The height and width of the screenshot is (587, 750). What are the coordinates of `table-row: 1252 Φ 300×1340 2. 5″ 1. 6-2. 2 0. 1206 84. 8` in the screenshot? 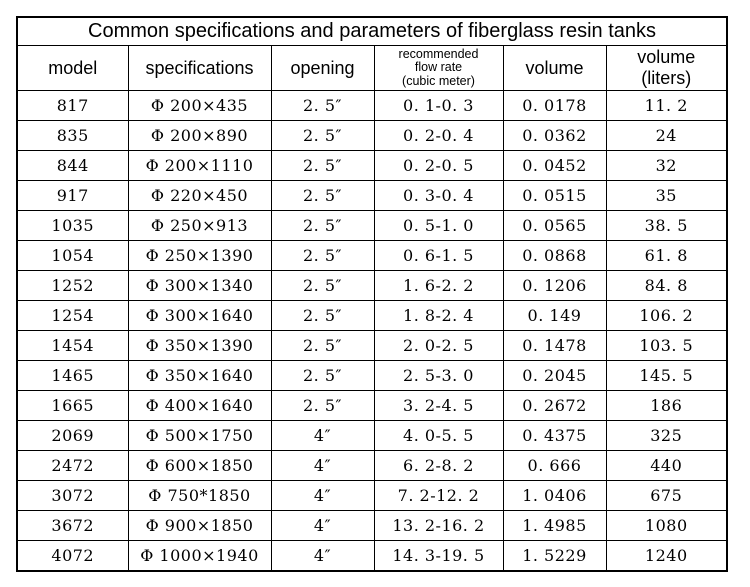 It's located at (372, 285).